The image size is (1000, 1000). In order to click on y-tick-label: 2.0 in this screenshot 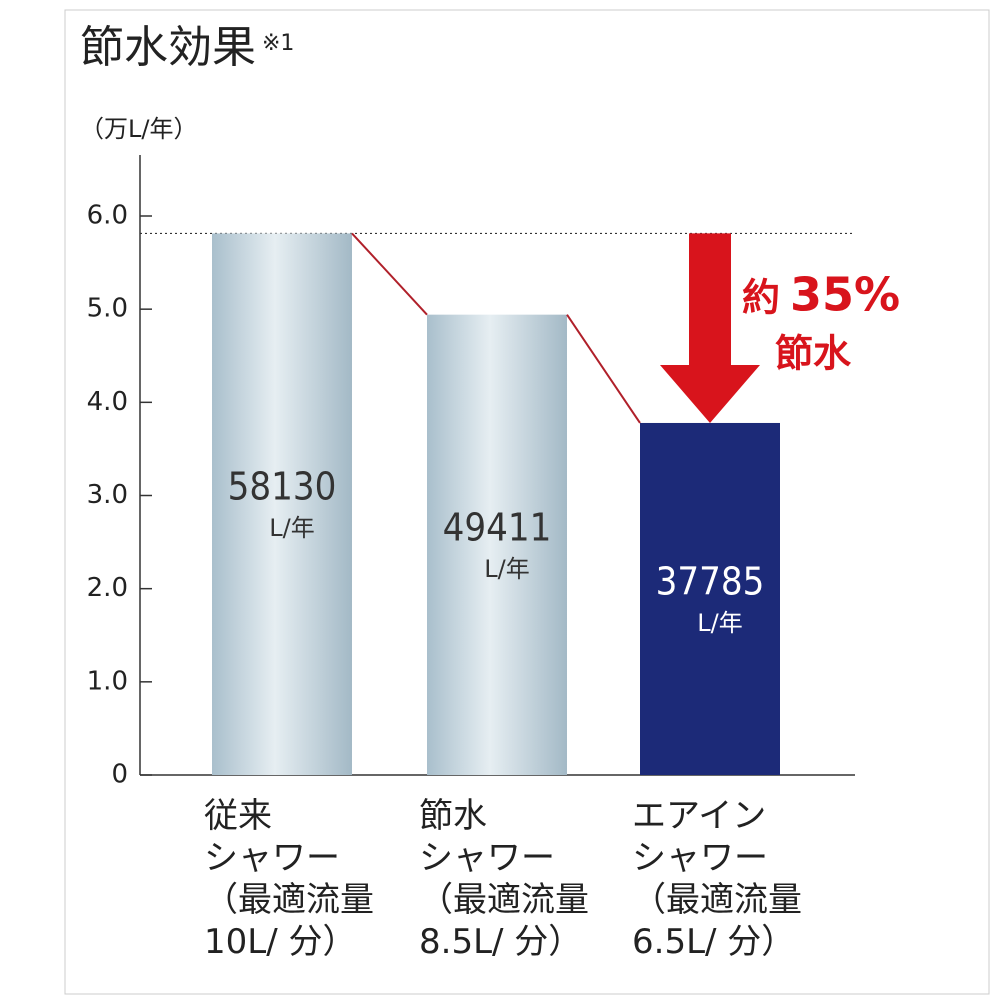, I will do `click(107, 588)`.